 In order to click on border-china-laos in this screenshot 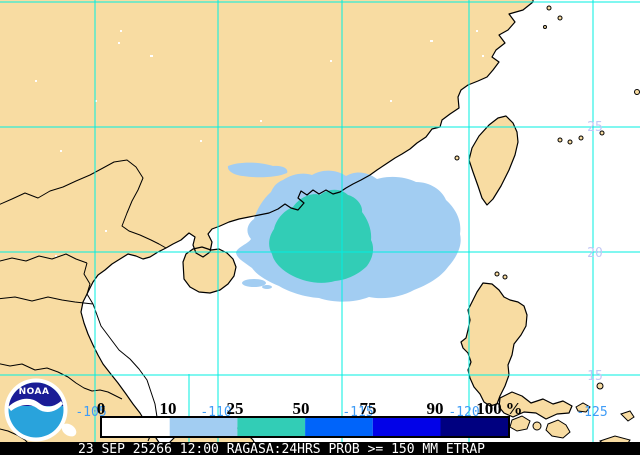, I will do `click(44, 258)`.